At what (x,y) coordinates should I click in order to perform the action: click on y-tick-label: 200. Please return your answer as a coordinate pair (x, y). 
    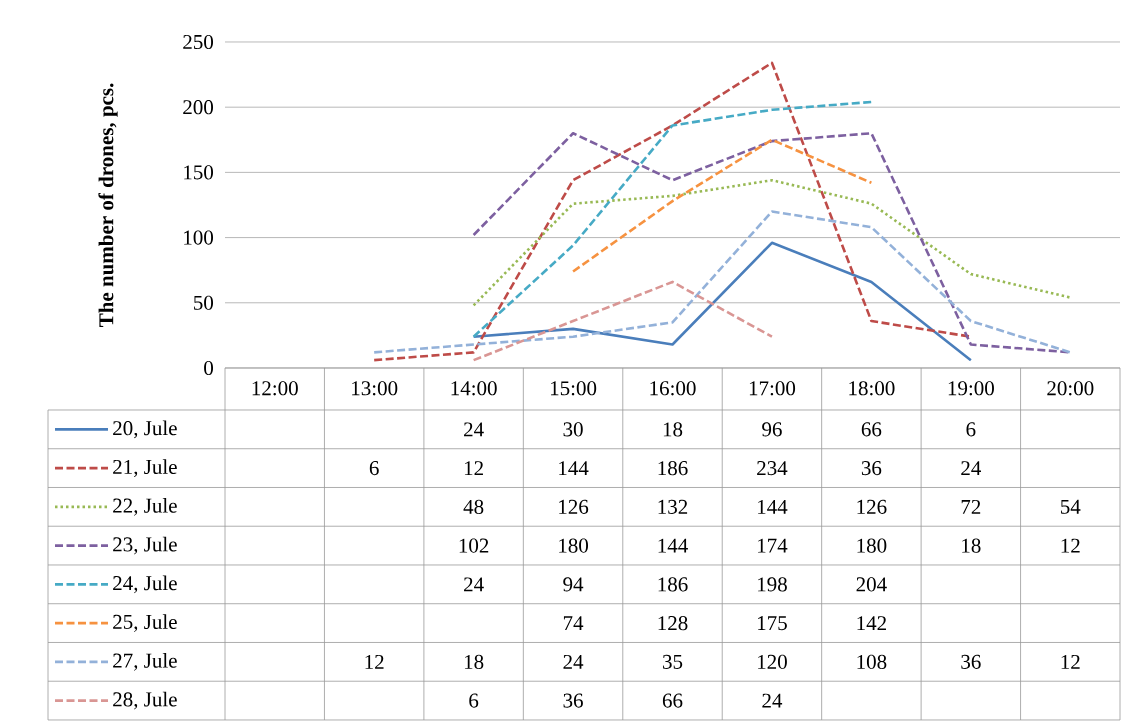
    Looking at the image, I should click on (198, 107).